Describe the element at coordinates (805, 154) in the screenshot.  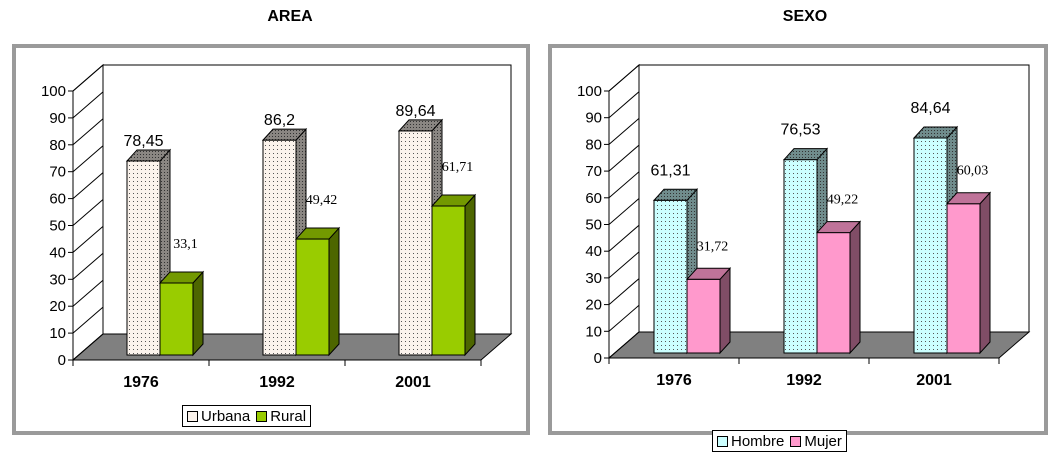
I see `bar-hombre-1992-top` at that location.